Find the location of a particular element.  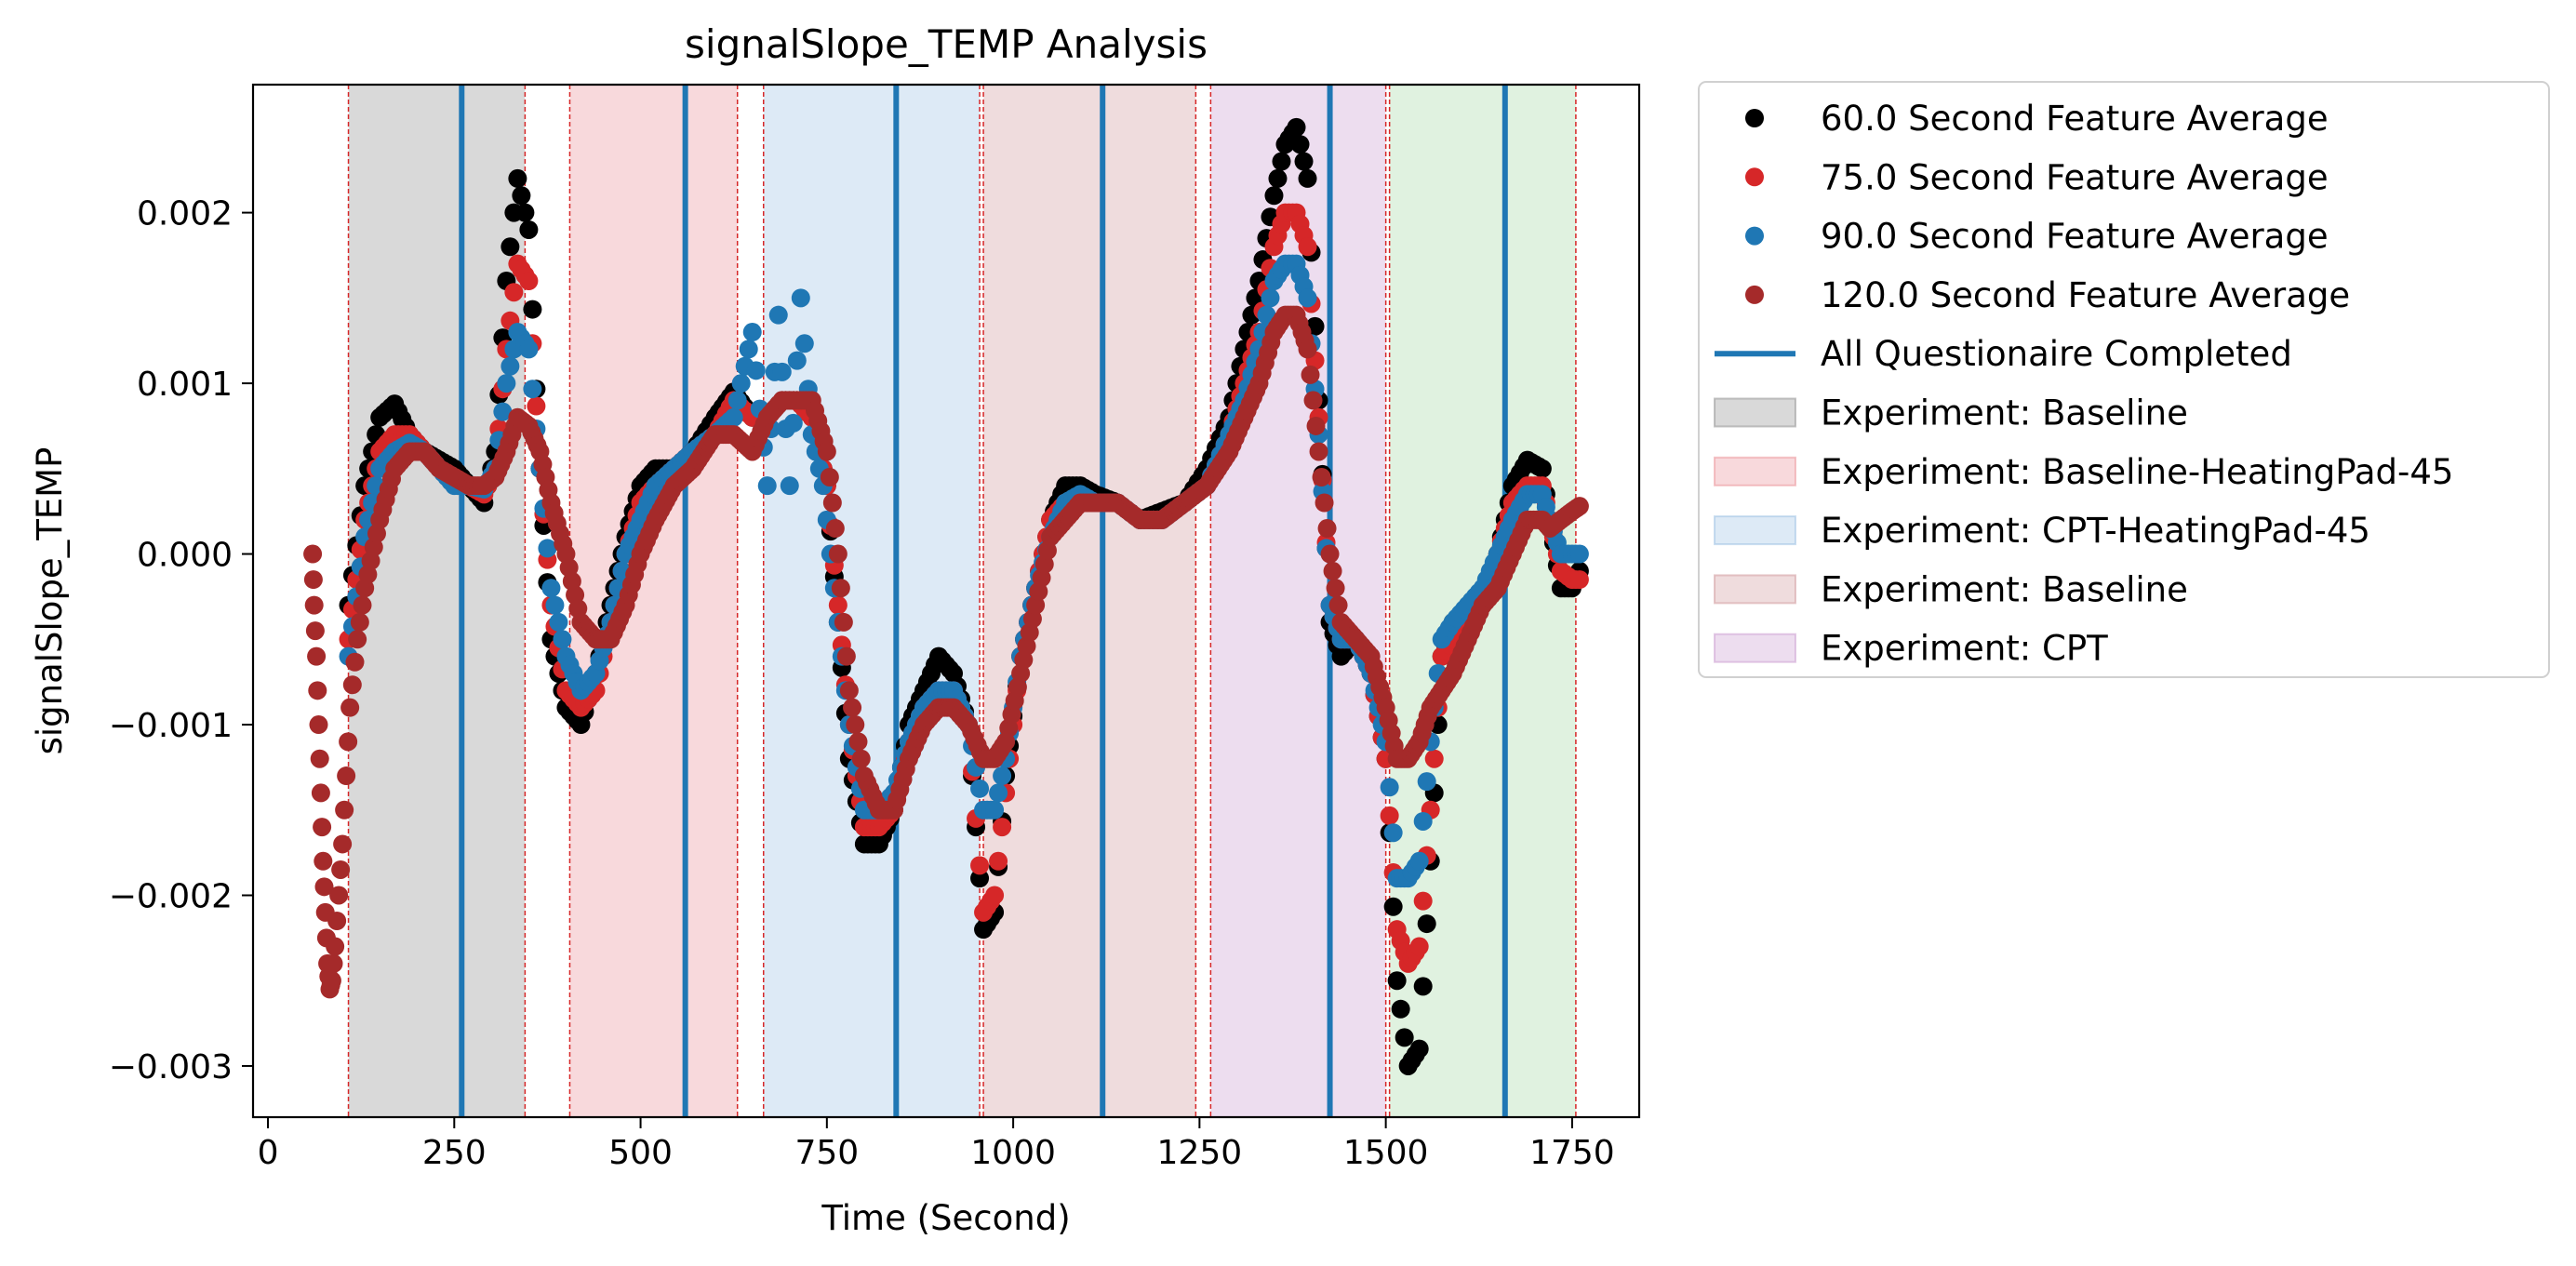

x-tick-label: 1000 is located at coordinates (1013, 1153).